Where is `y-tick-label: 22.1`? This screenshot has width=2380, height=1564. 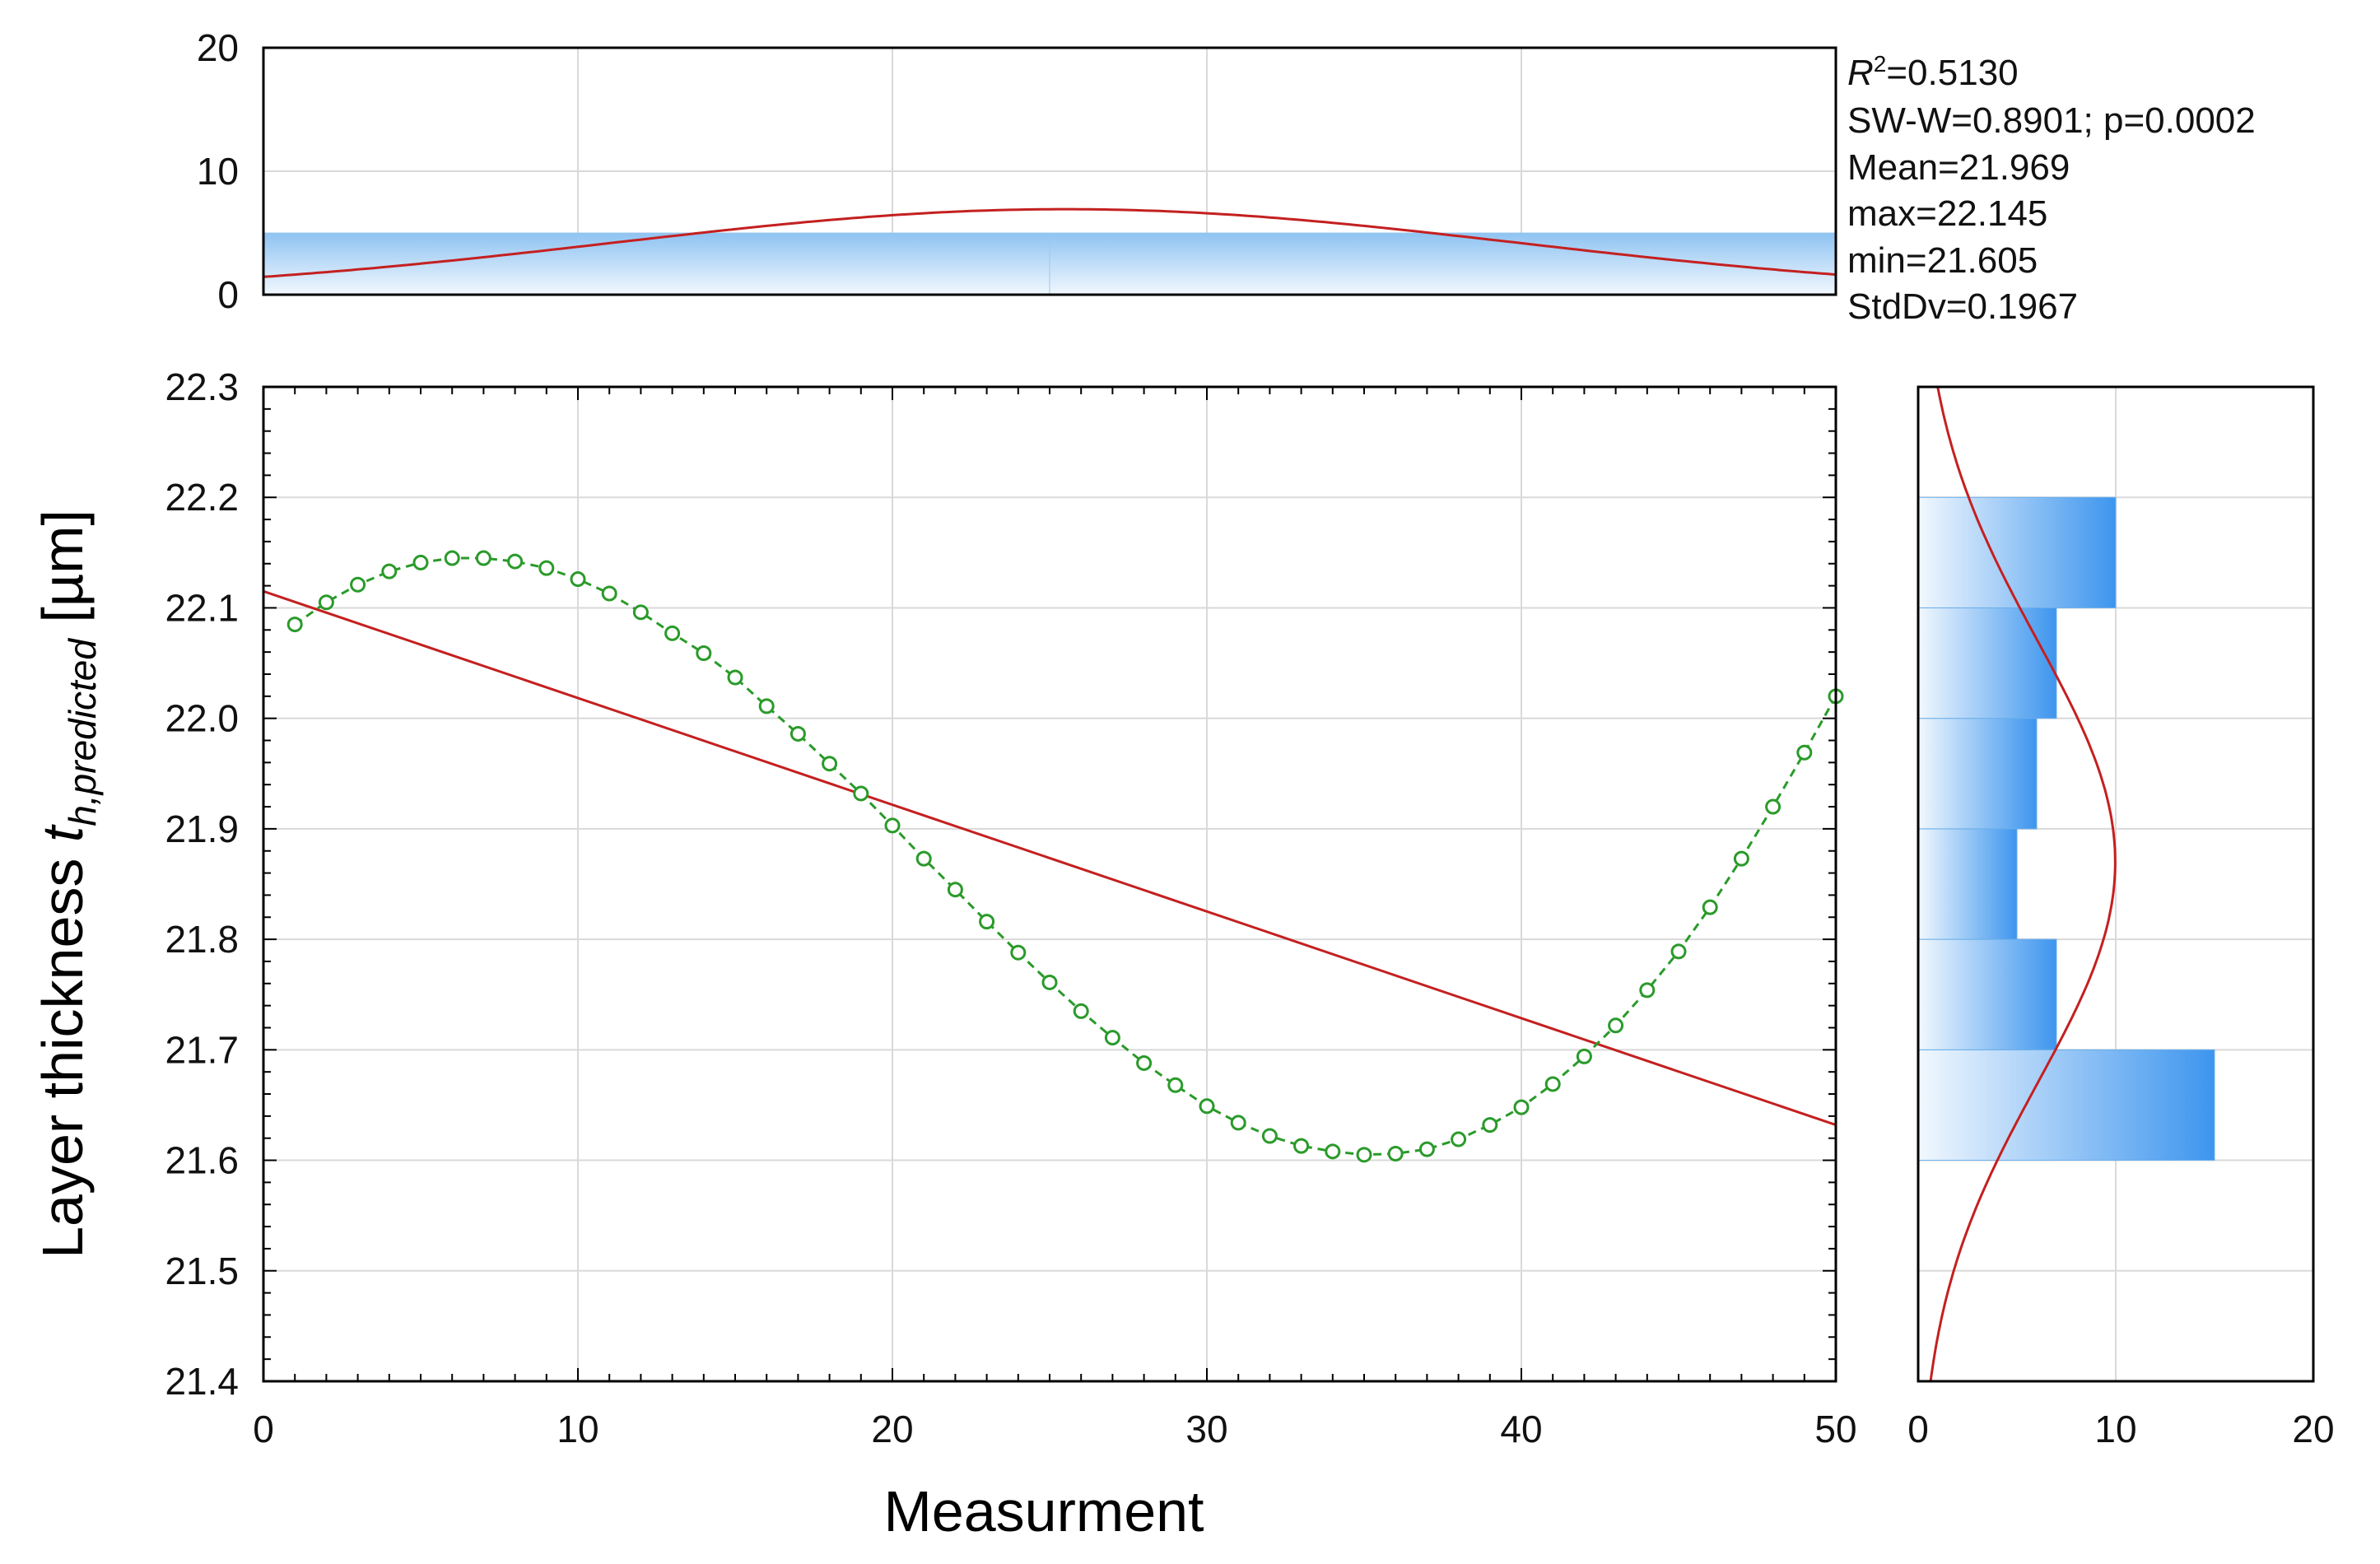 y-tick-label: 22.1 is located at coordinates (202, 607).